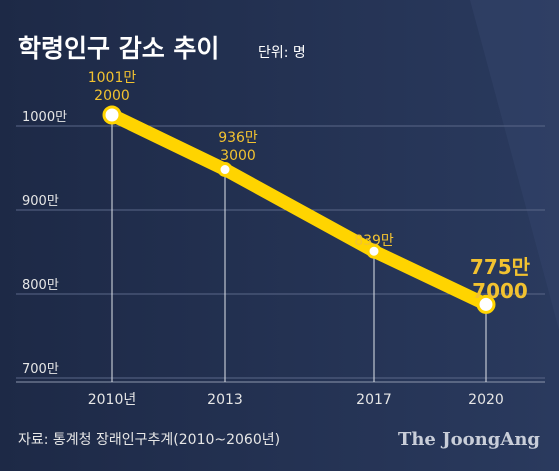 This screenshot has width=559, height=471. What do you see at coordinates (40, 201) in the screenshot?
I see `y-tick-label: 900만` at bounding box center [40, 201].